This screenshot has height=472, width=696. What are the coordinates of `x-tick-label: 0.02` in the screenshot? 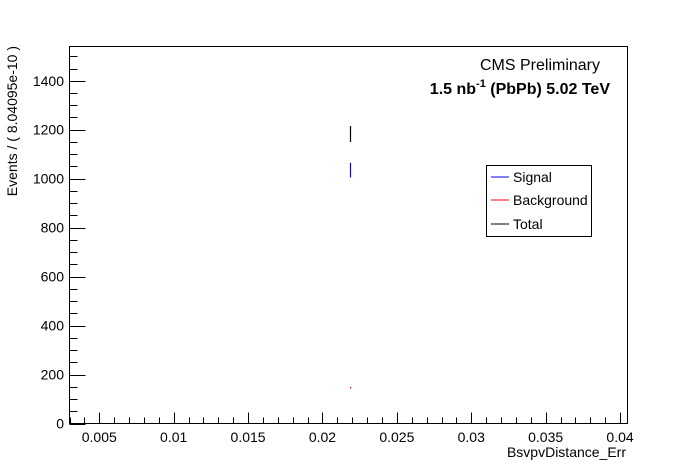 It's located at (322, 437).